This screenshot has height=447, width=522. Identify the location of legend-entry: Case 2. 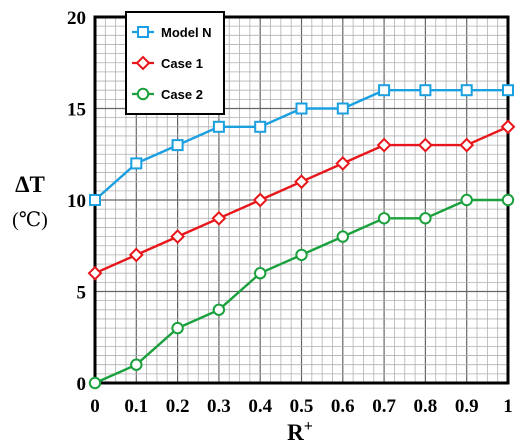
(167, 94).